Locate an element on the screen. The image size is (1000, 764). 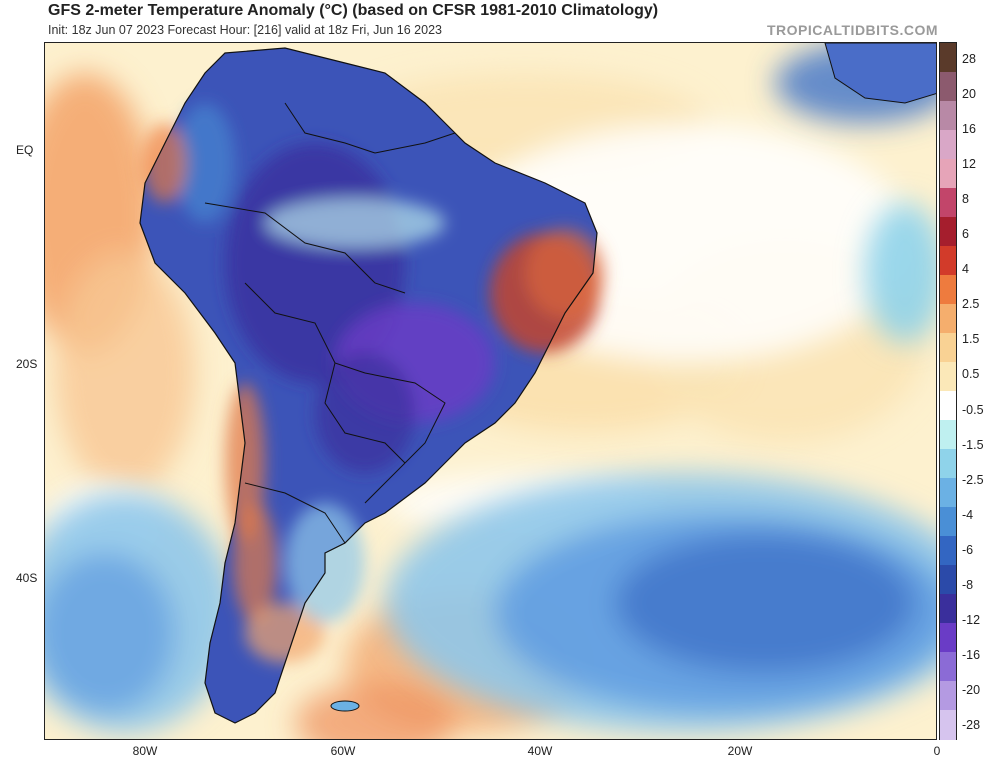
colorbar-label: 28 is located at coordinates (969, 59).